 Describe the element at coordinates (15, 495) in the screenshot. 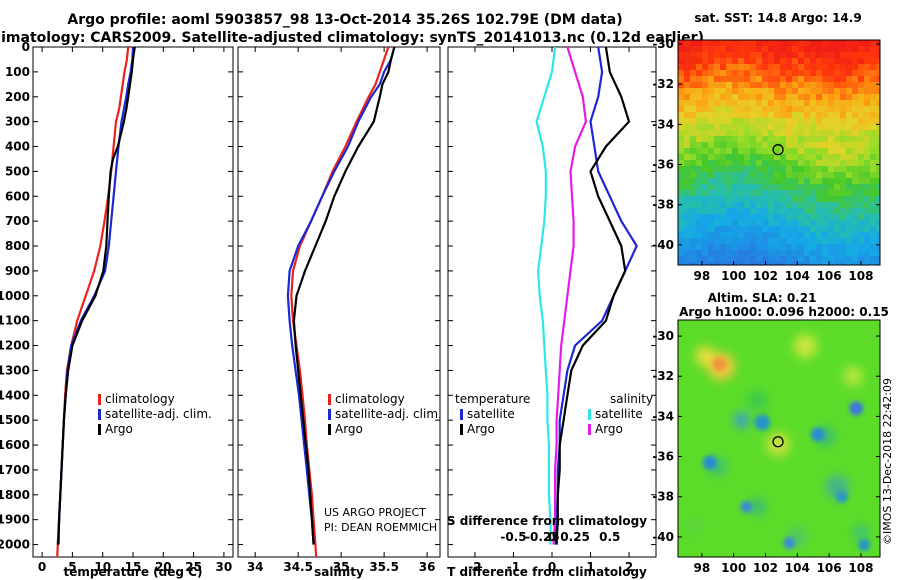

I see `depth-tick-label: 1800` at that location.